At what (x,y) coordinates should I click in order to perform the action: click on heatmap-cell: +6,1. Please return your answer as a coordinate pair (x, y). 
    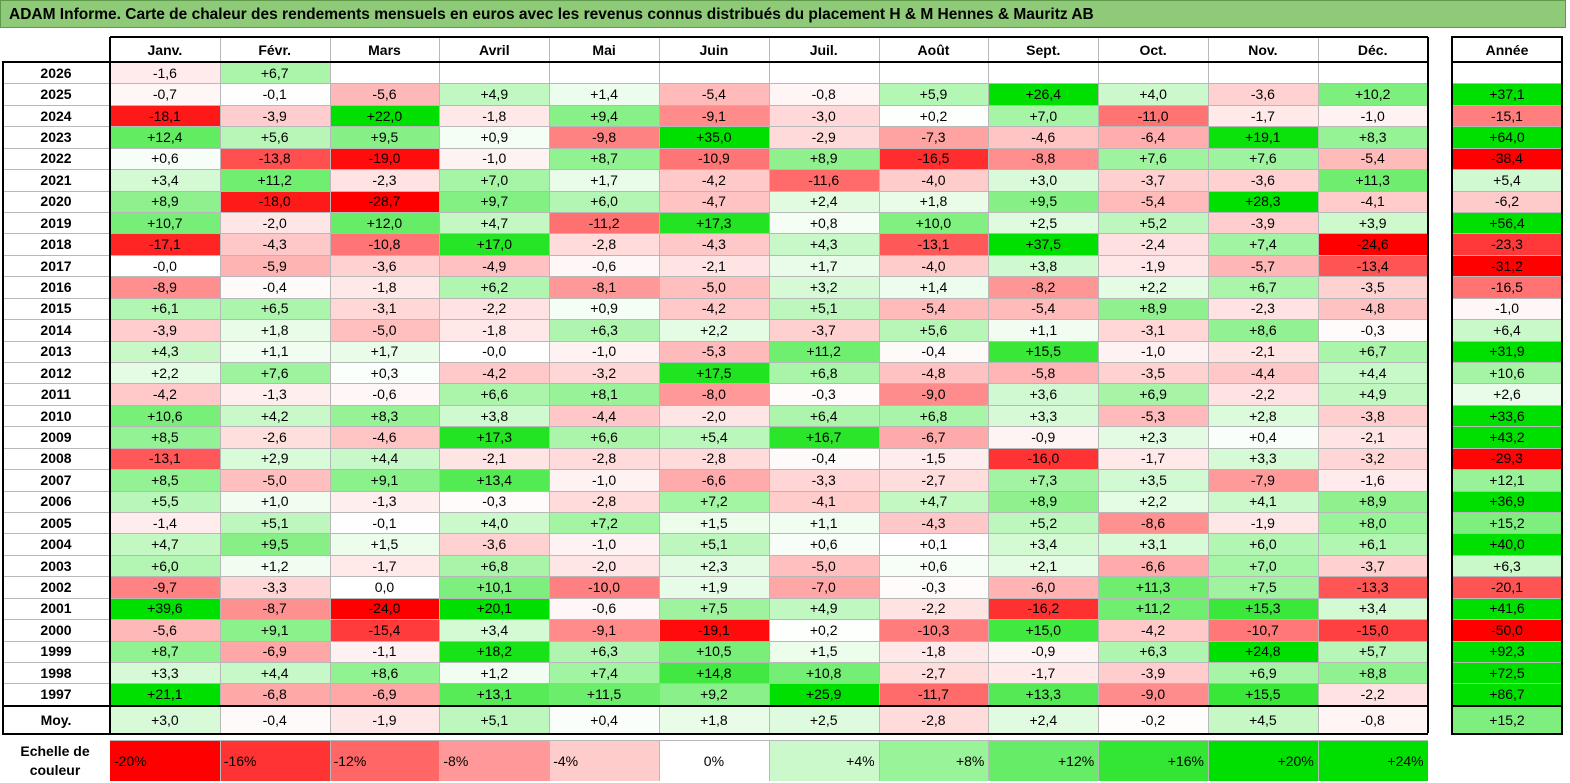
    Looking at the image, I should click on (165, 308).